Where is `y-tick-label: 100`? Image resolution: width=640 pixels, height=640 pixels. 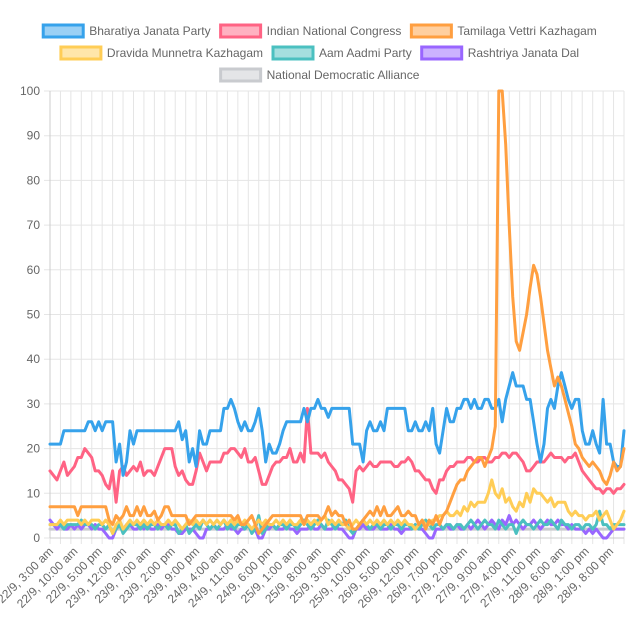 y-tick-label: 100 is located at coordinates (30, 91).